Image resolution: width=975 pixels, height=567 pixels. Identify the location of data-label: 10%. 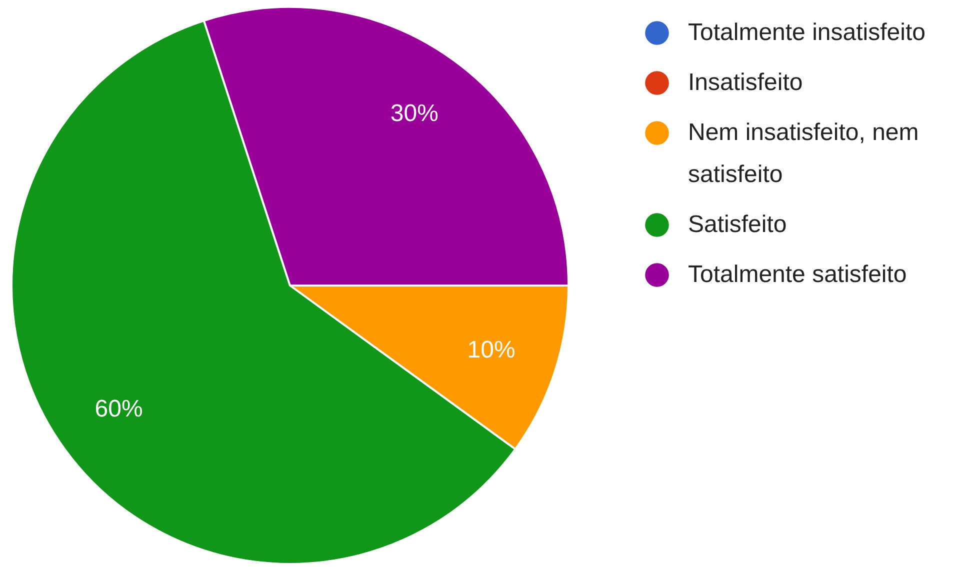
(491, 350).